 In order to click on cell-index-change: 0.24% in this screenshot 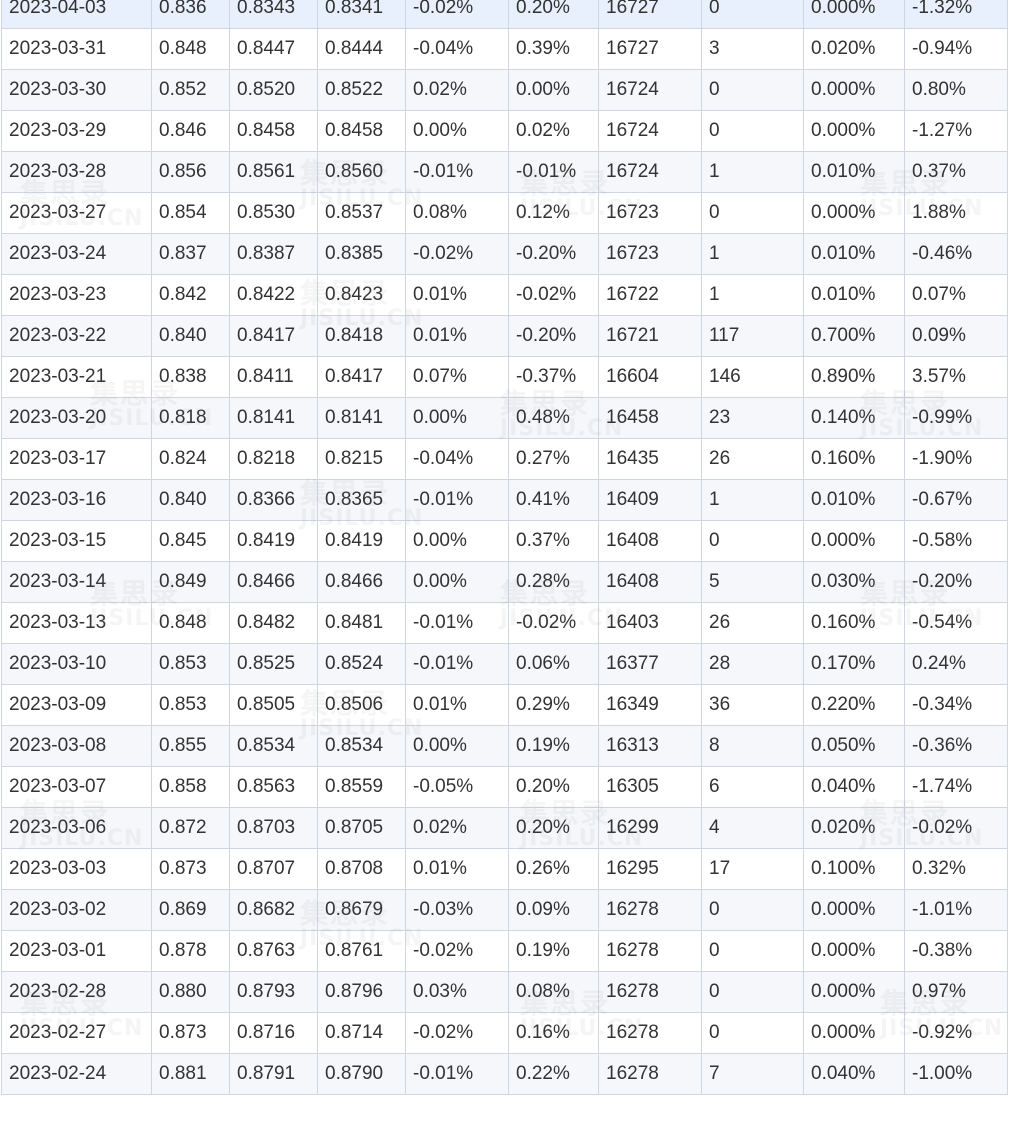, I will do `click(956, 664)`.